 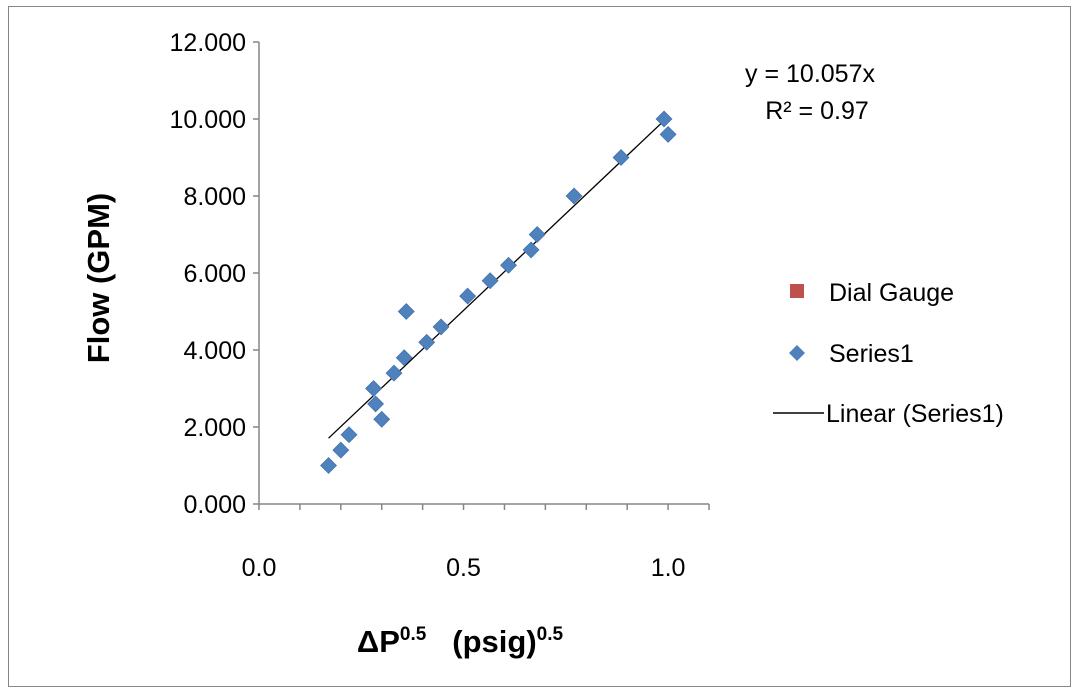 What do you see at coordinates (214, 351) in the screenshot?
I see `y-tick-label: 4.000` at bounding box center [214, 351].